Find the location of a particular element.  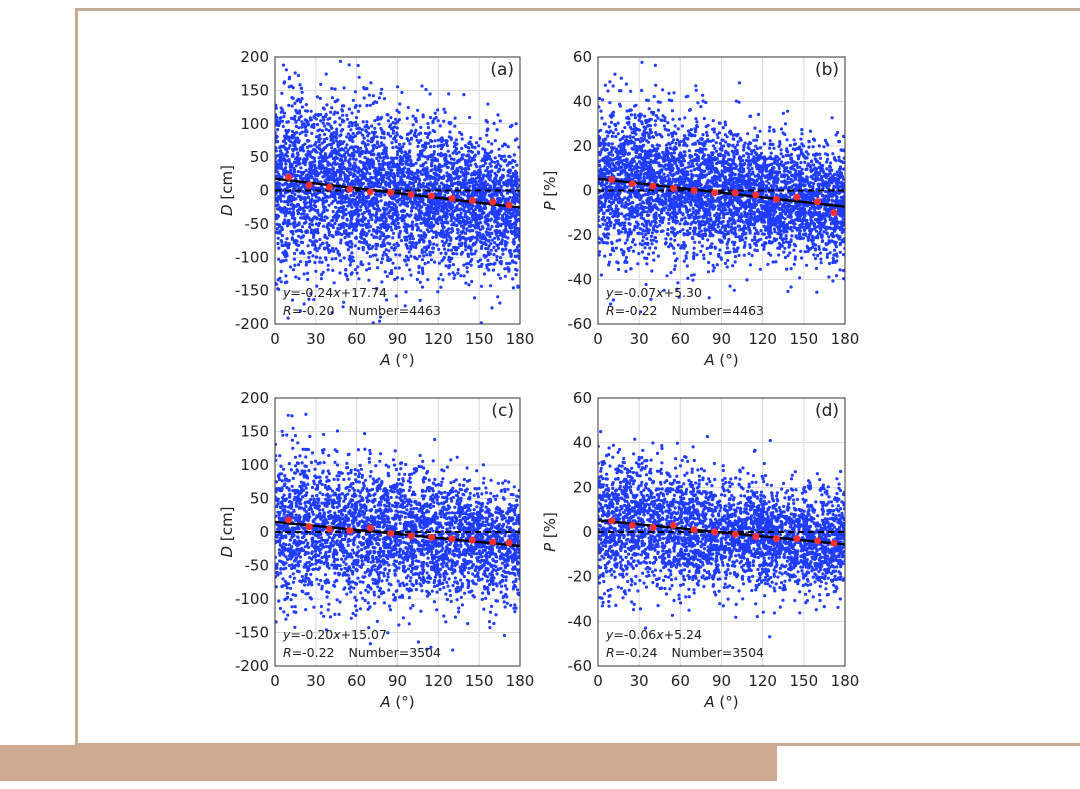

binned-mean-point is located at coordinates (350, 189).